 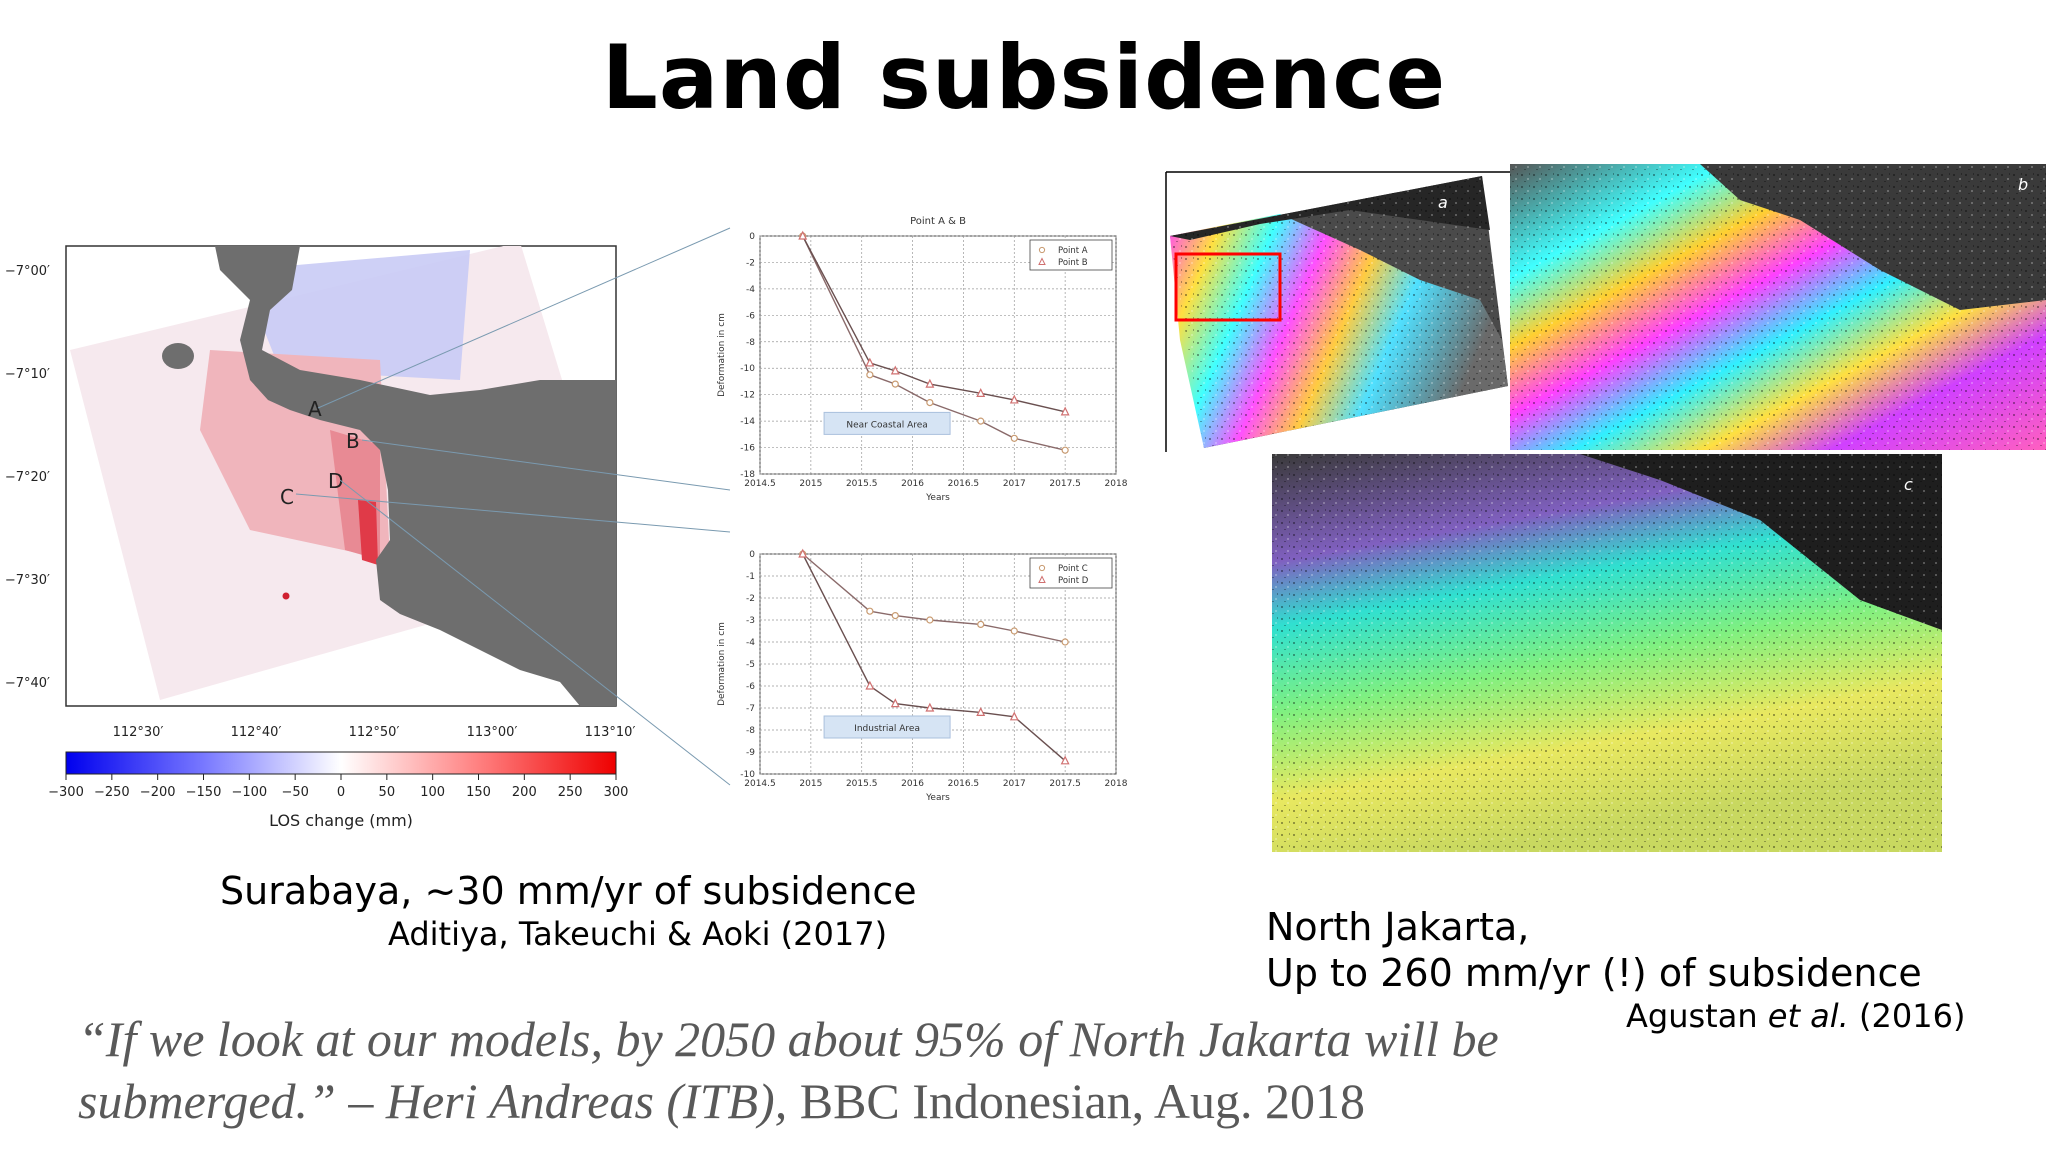 I want to click on x-axis-label: Years, so click(x=937, y=798).